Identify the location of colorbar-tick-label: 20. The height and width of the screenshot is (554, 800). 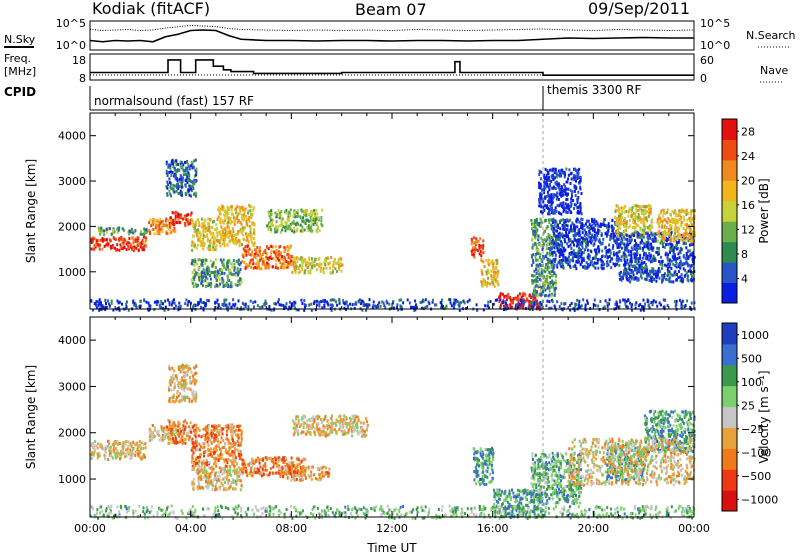
(748, 180).